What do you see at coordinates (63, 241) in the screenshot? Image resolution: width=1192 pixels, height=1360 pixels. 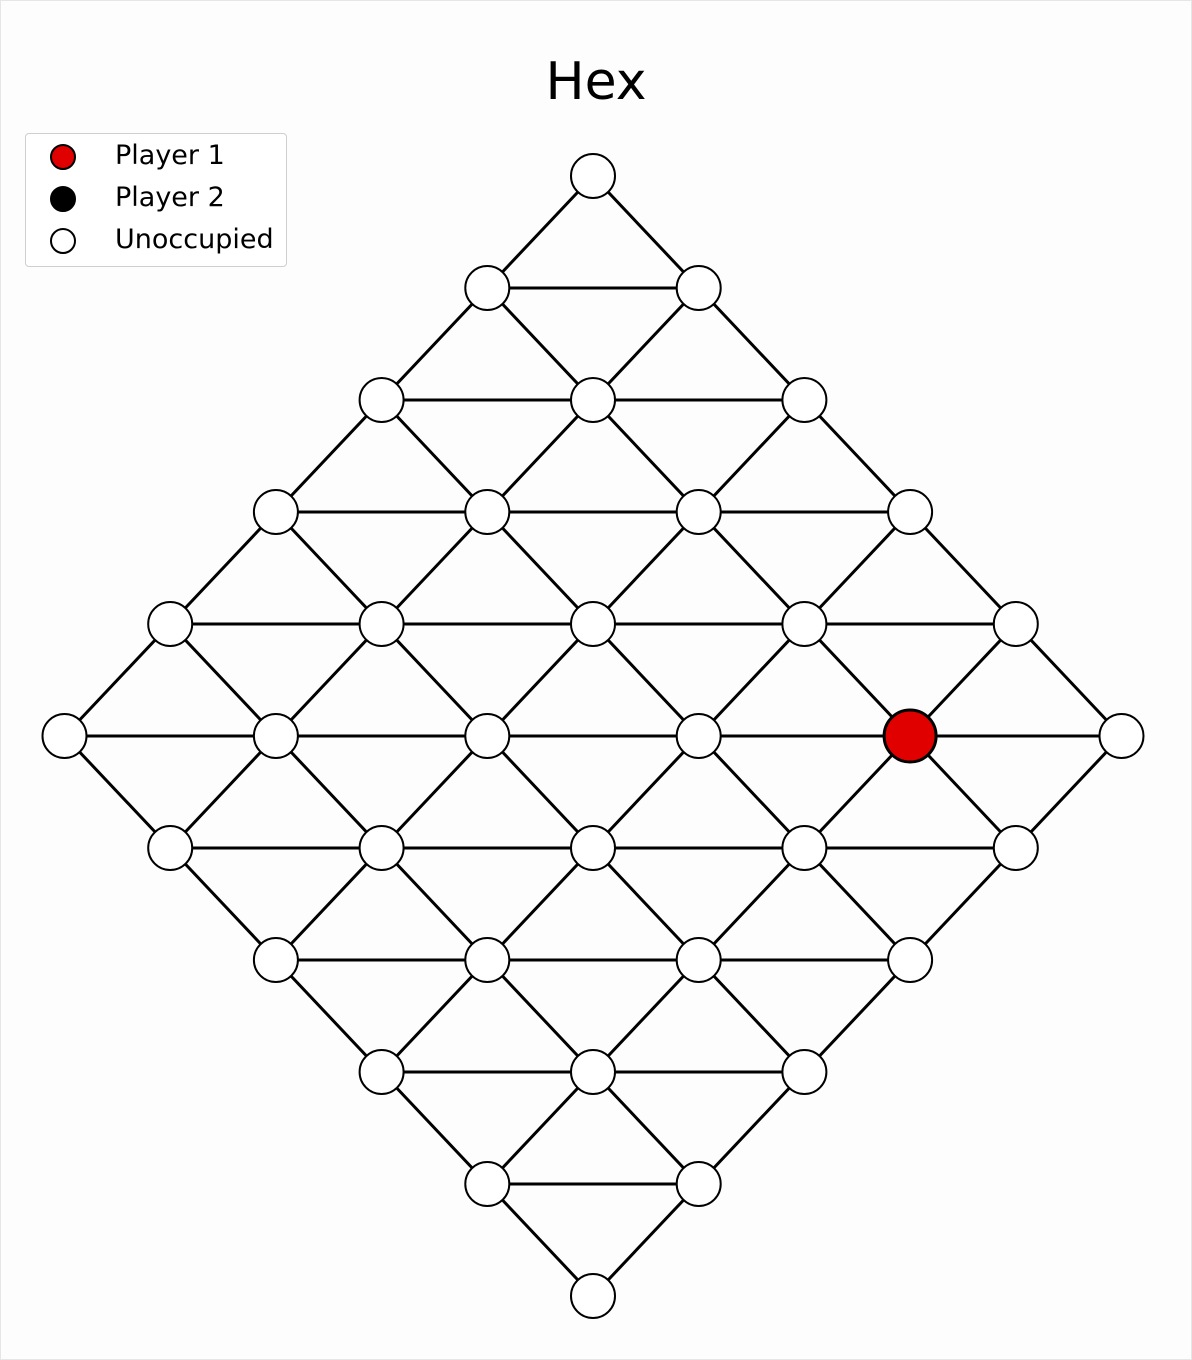 I see `unoccupied-marker-icon` at bounding box center [63, 241].